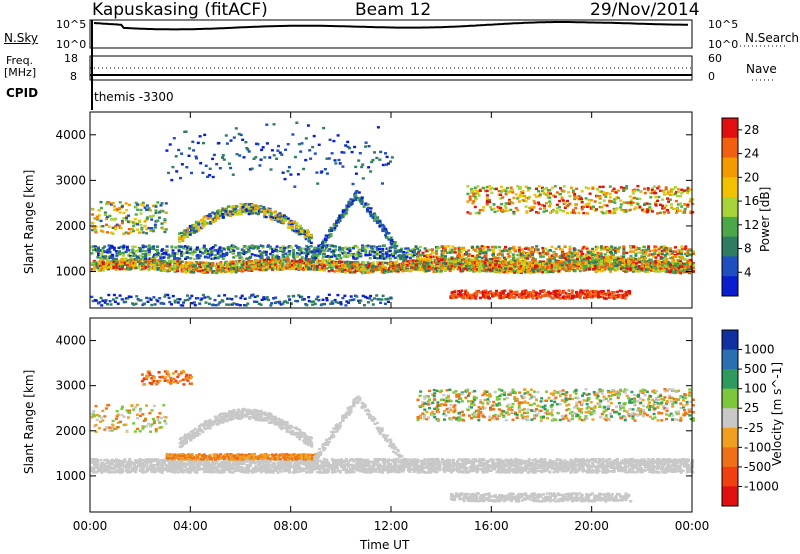 This screenshot has width=800, height=554. I want to click on station-title: Kapuskasing (fitACF), so click(180, 10).